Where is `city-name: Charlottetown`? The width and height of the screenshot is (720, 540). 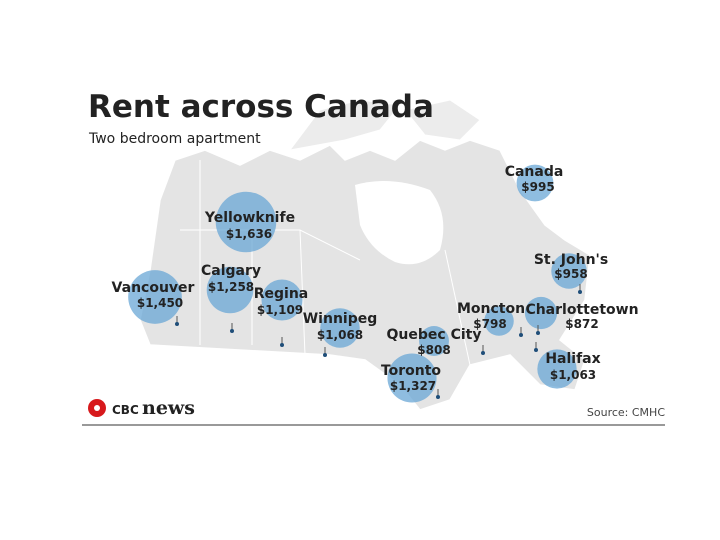
city-name: Charlottetown is located at coordinates (581, 310).